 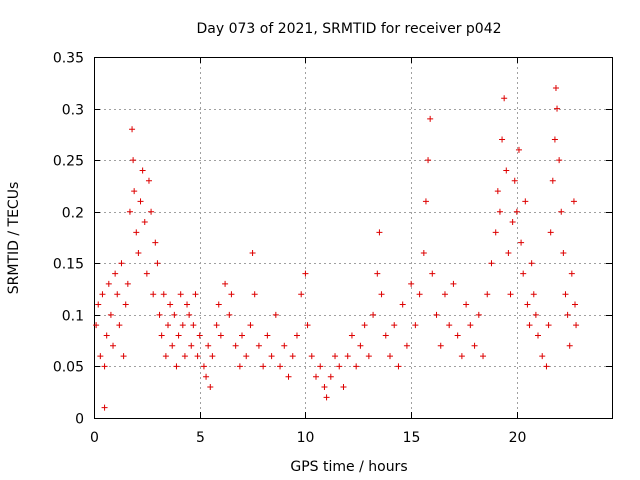 I want to click on y-tick-label-7: 0.35, so click(x=68, y=59).